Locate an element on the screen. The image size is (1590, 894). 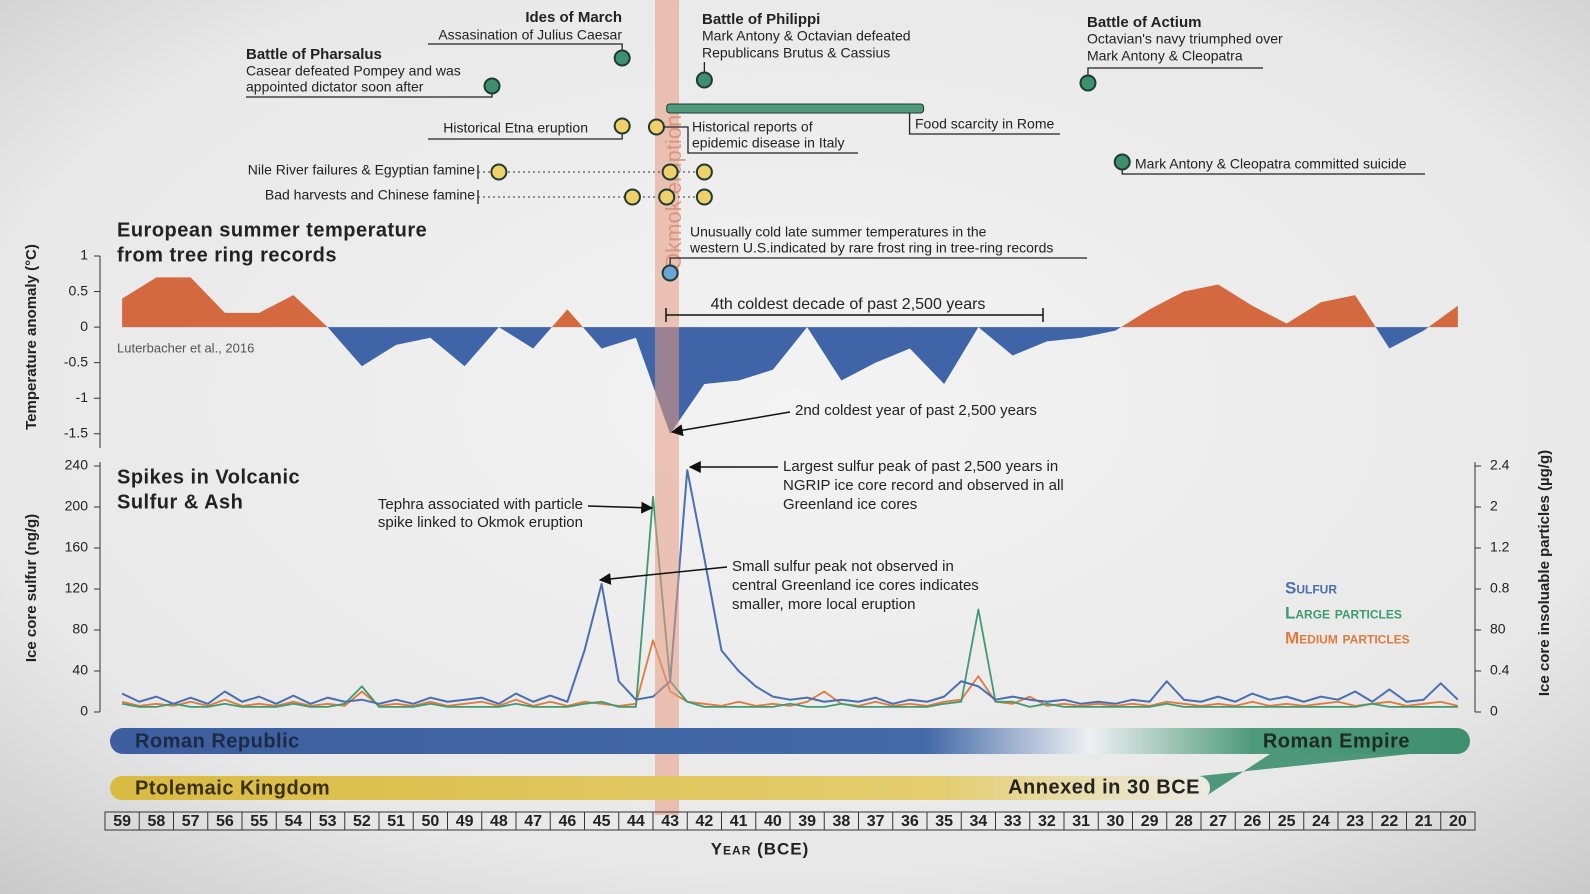
y-tick-label: 200 is located at coordinates (77, 506).